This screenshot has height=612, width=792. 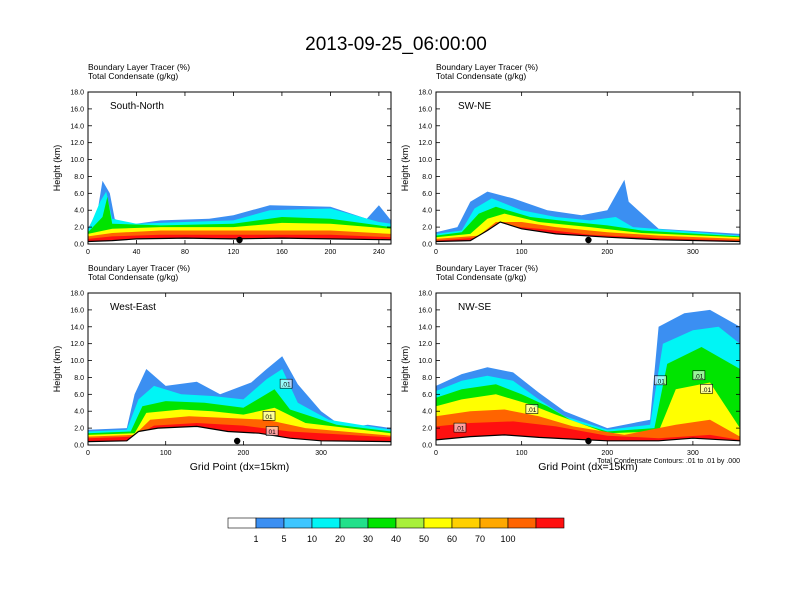 I want to click on colorbar-label: 60, so click(x=452, y=539).